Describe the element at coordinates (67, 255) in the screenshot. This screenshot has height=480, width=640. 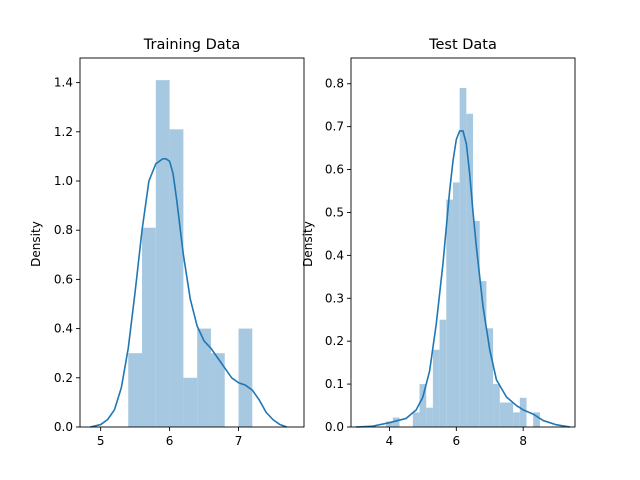
I see `y-axis-ticks: 0.0 0.2 0.4 0.6 0.8 1.0 1.2 1.4` at that location.